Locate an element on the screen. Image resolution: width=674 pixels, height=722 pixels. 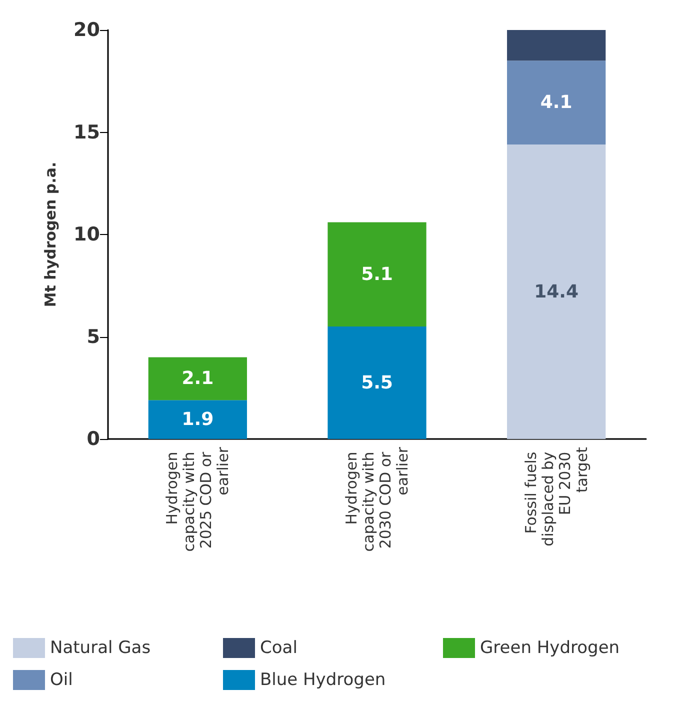
y-tick-label: 15 is located at coordinates (87, 132).